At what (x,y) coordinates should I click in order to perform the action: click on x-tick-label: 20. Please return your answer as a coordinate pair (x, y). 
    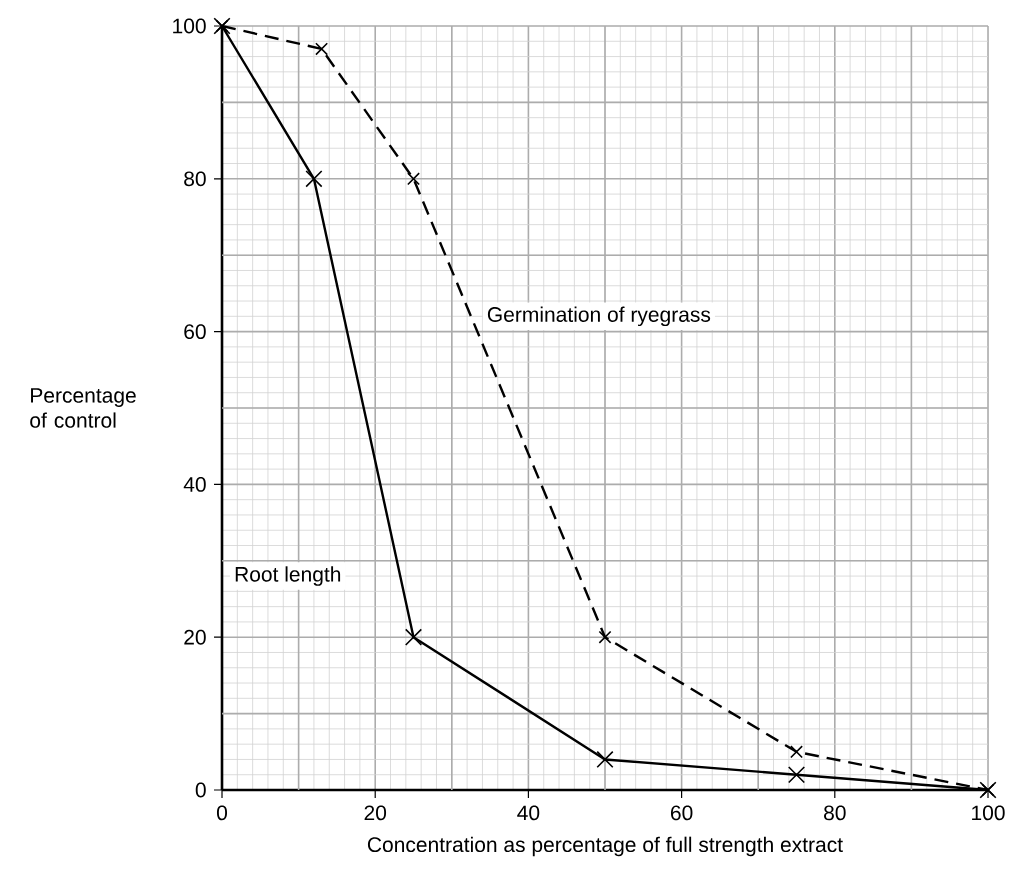
    Looking at the image, I should click on (375, 813).